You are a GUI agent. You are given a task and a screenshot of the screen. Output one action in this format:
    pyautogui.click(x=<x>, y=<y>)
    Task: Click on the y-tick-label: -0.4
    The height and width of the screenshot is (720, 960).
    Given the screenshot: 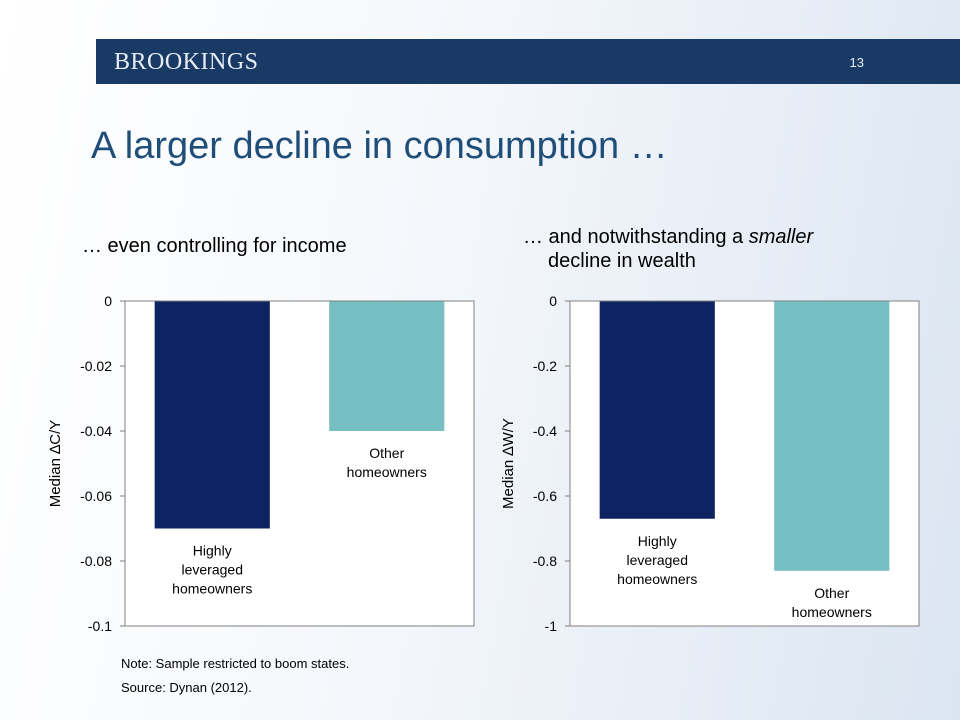 What is the action you would take?
    pyautogui.click(x=545, y=431)
    